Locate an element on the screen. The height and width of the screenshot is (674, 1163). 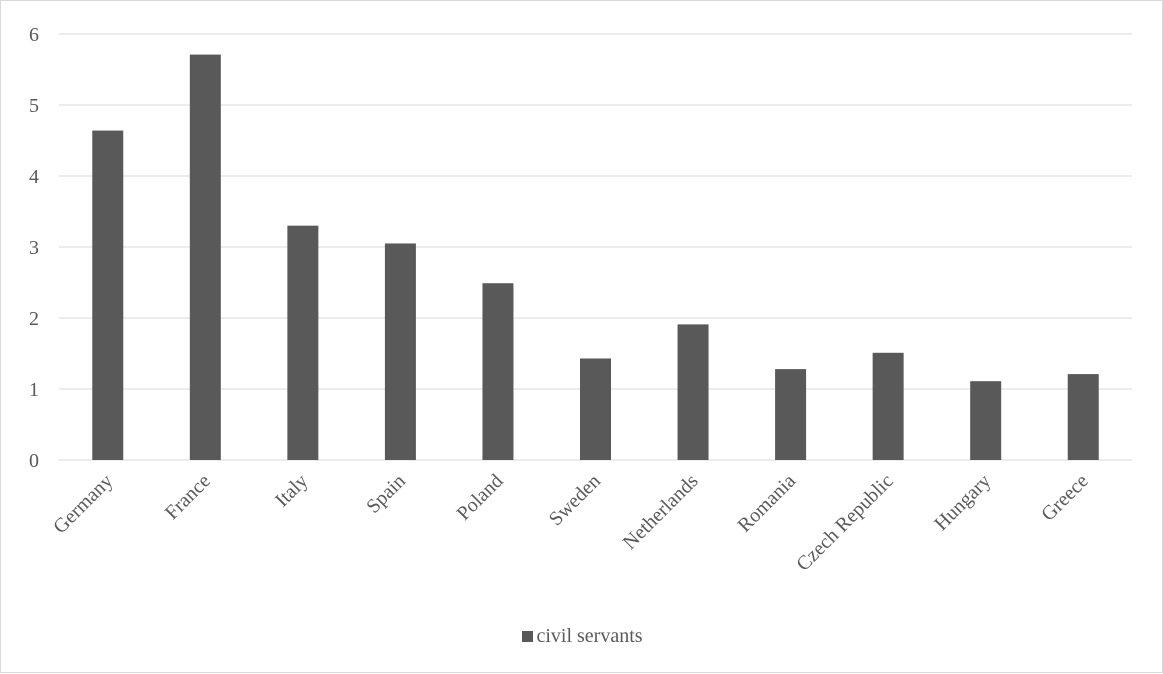
y-tick-label: 4 is located at coordinates (34, 177).